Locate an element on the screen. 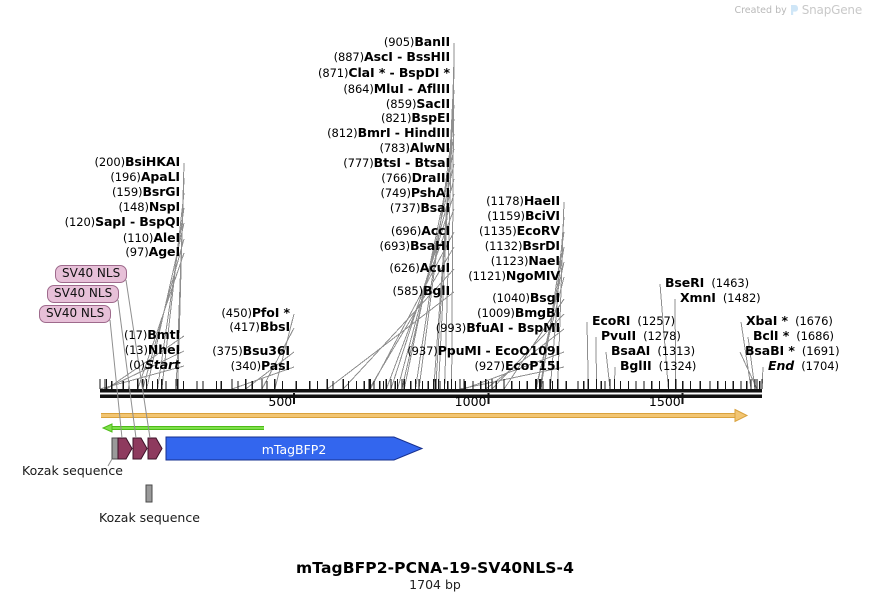 The height and width of the screenshot is (599, 870). enzyme-name: NspI is located at coordinates (164, 206).